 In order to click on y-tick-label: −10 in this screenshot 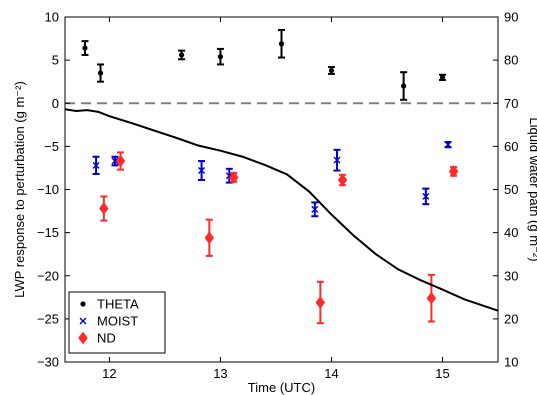, I will do `click(48, 189)`.